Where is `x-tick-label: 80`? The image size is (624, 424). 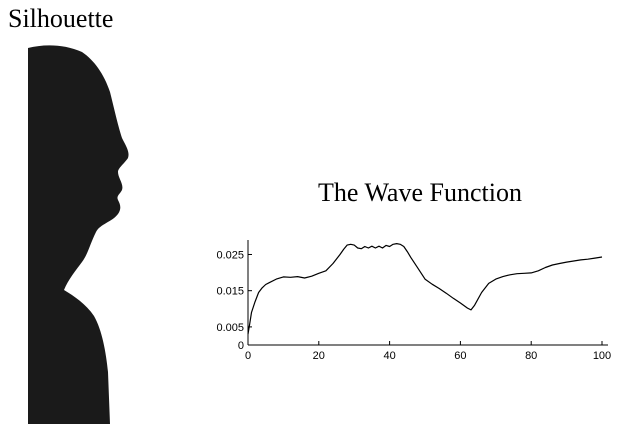
x-tick-label: 80 is located at coordinates (531, 356).